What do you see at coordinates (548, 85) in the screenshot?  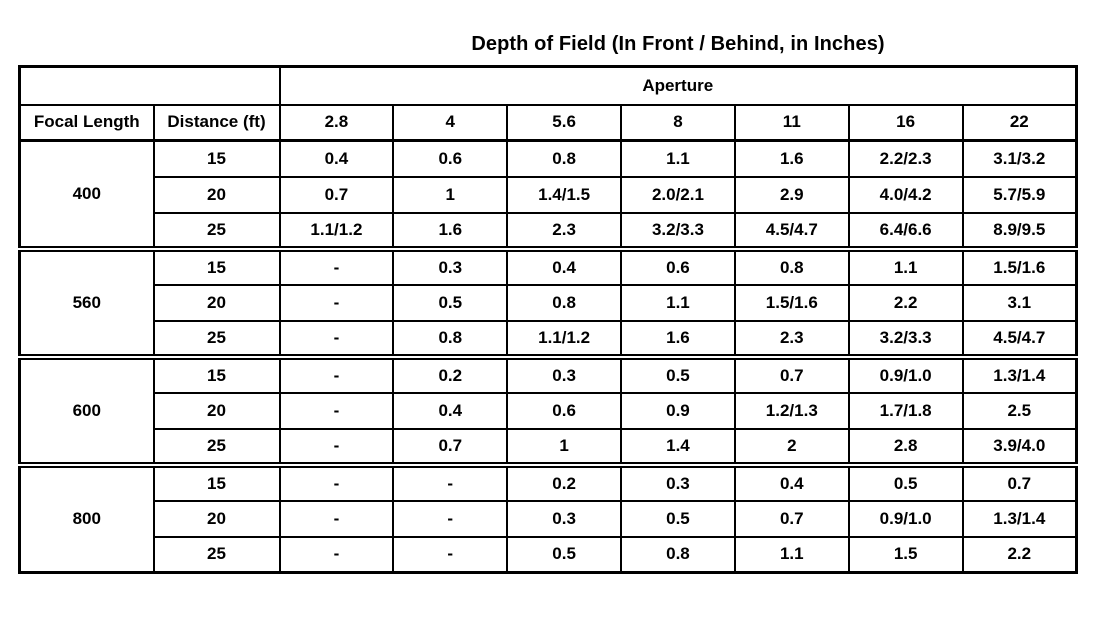 I see `aperture-group-row: Aperture` at bounding box center [548, 85].